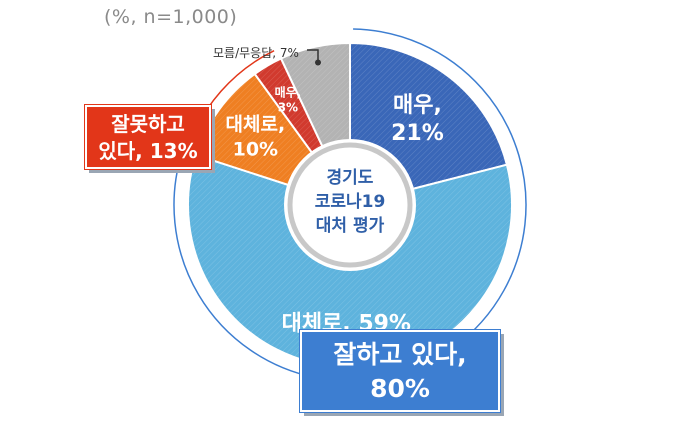 The height and width of the screenshot is (434, 699). Describe the element at coordinates (400, 354) in the screenshot. I see `positive-total-line-1: 잘하고 있다,` at that location.